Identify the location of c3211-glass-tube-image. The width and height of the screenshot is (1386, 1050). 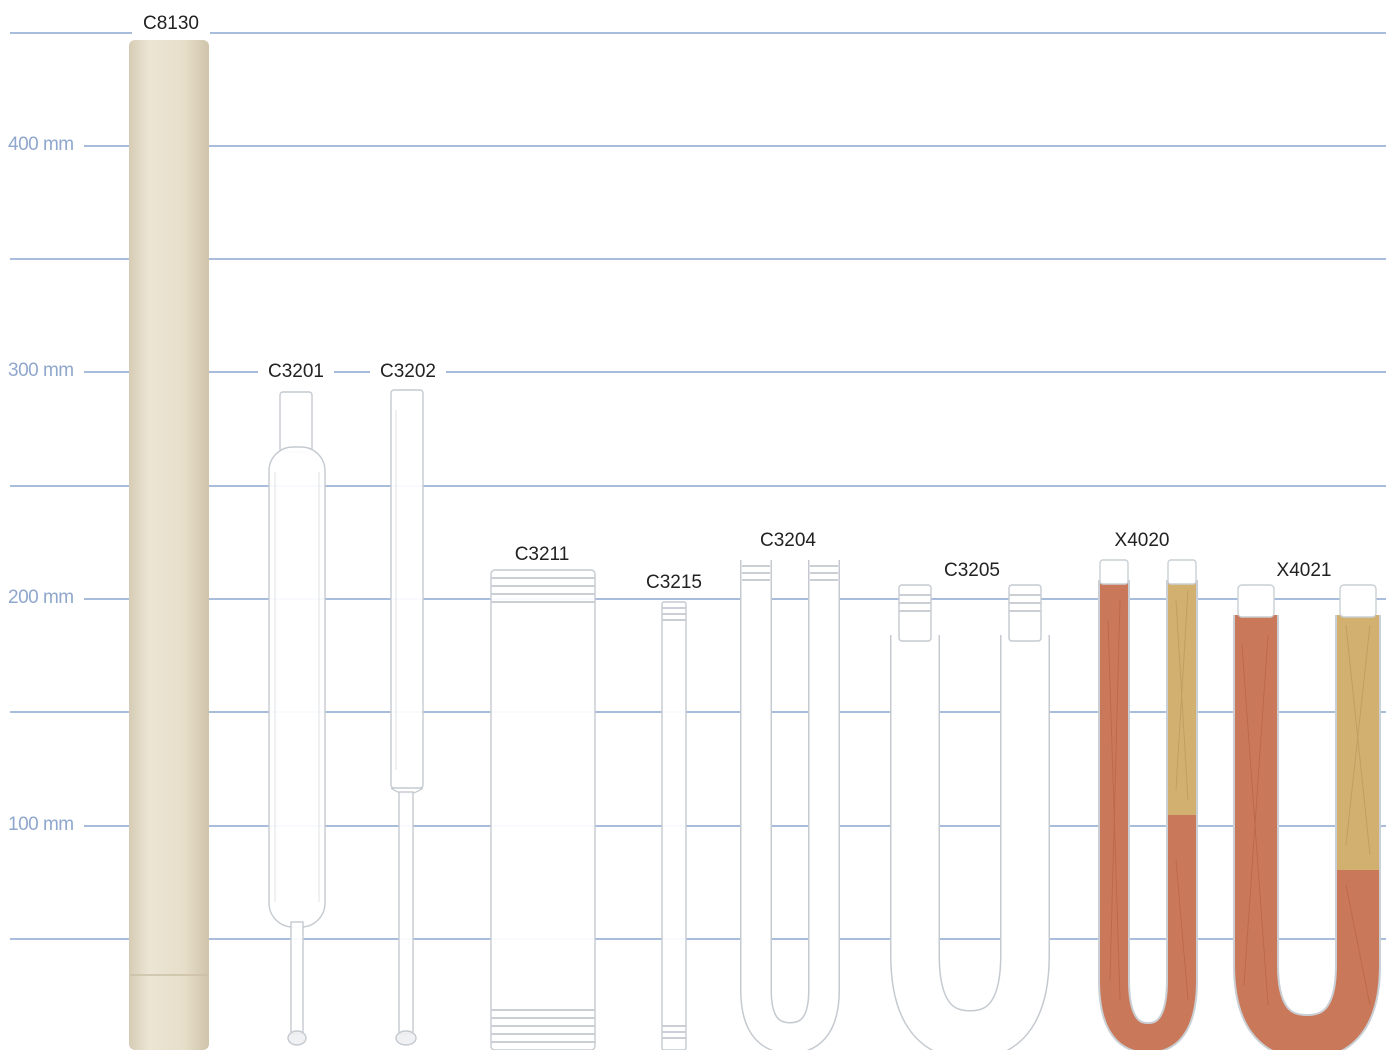
(543, 809).